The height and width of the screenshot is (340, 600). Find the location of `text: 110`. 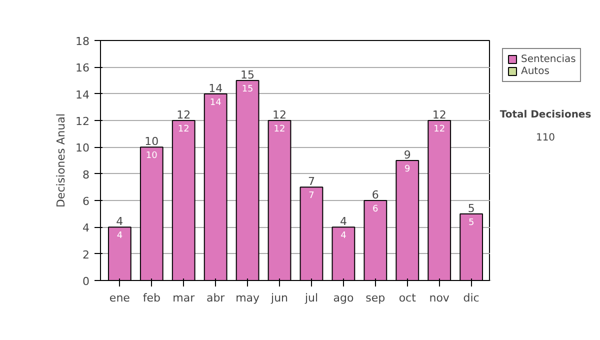

text: 110 is located at coordinates (546, 138).